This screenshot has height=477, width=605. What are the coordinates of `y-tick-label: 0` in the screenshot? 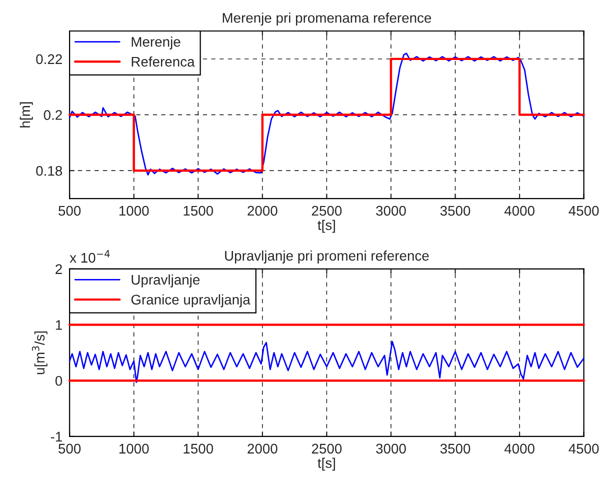 It's located at (58, 381).